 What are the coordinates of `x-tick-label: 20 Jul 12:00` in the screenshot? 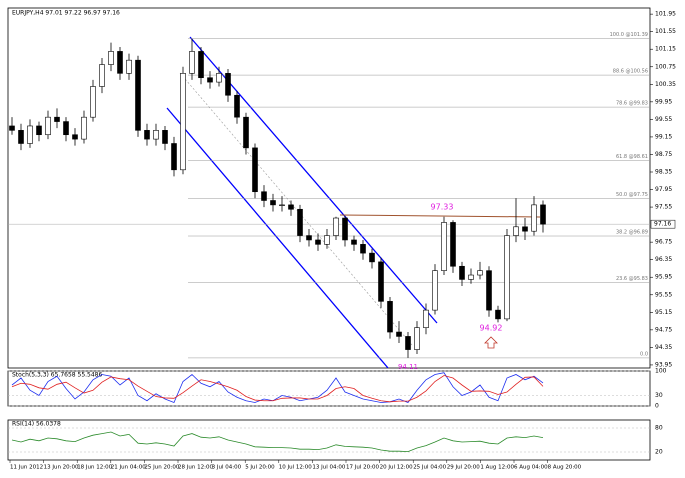 It's located at (396, 468).